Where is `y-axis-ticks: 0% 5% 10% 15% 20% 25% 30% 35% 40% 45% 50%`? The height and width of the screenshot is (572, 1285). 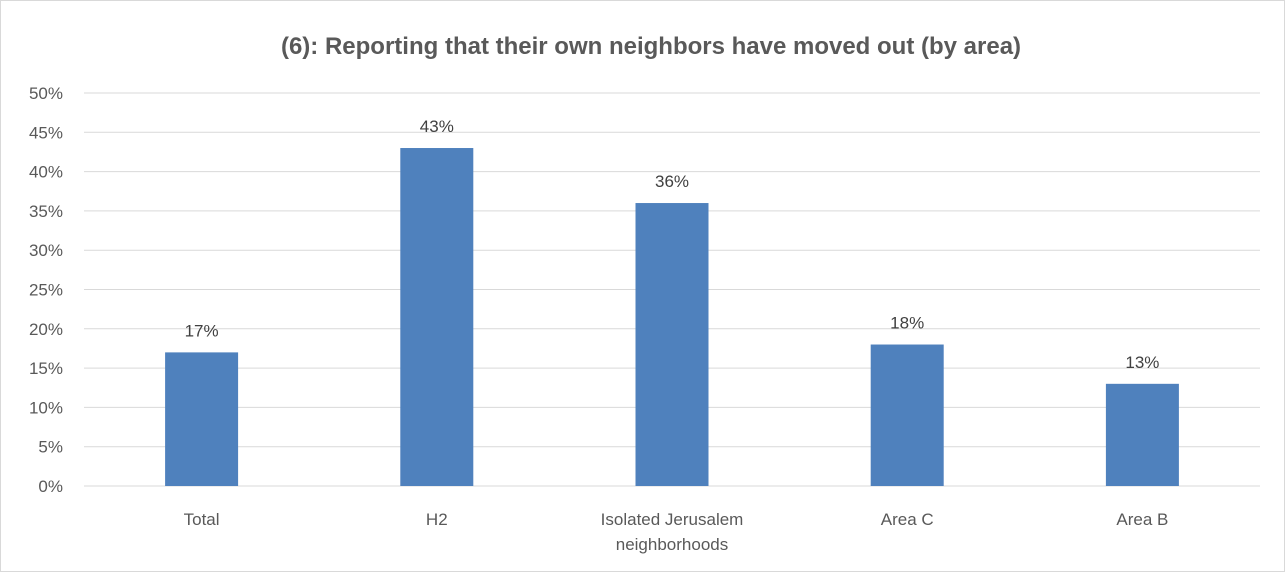 y-axis-ticks: 0% 5% 10% 15% 20% 25% 30% 35% 40% 45% 50% is located at coordinates (46, 290).